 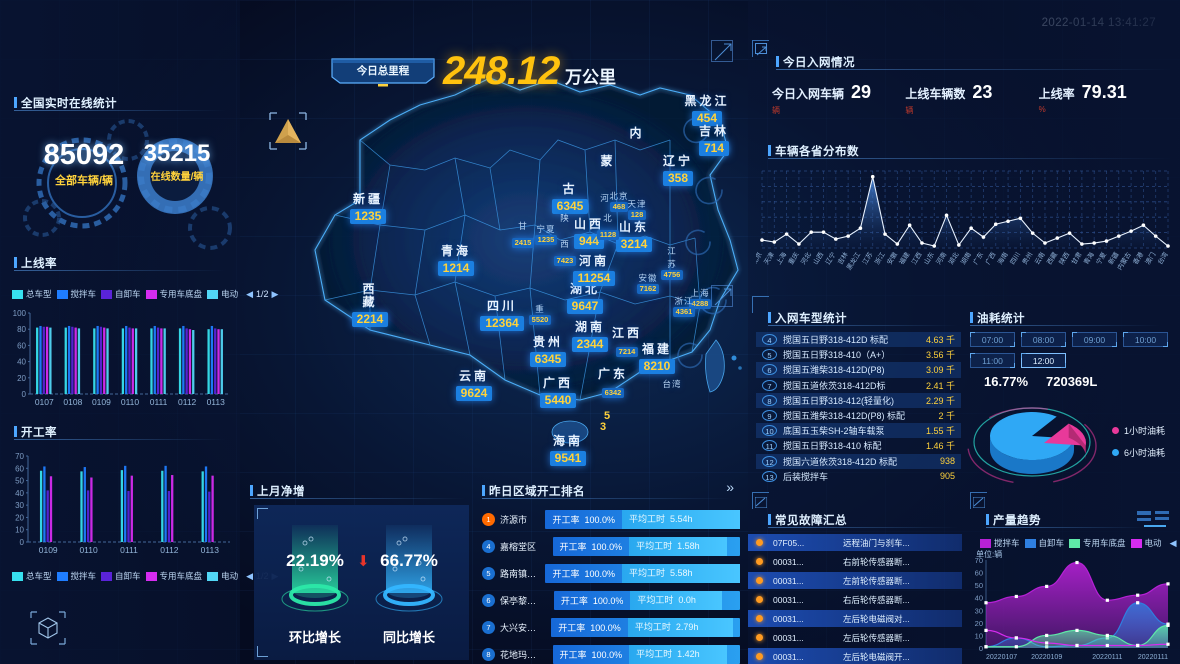 I want to click on map-label-云南: 云南 9624, so click(x=474, y=384).